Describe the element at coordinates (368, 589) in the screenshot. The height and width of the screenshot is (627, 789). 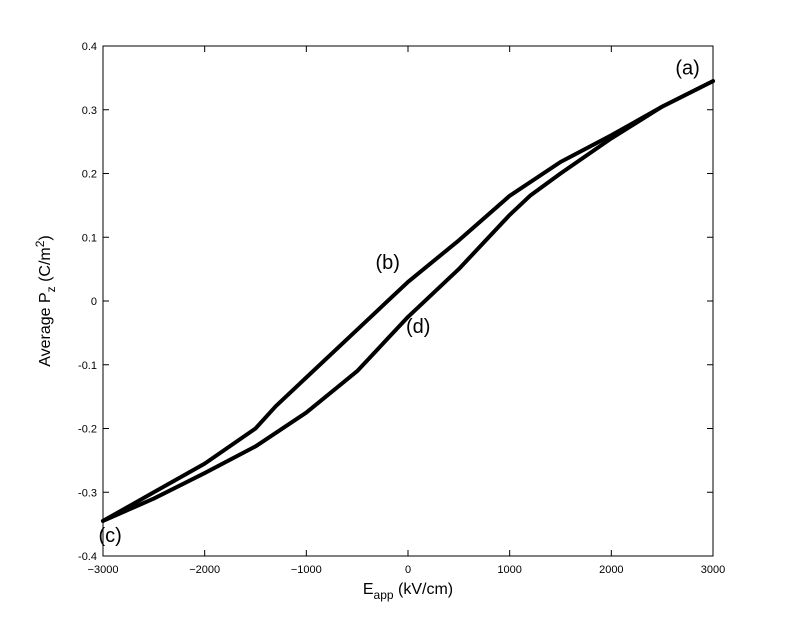
I see `x-axis-label-main: E` at that location.